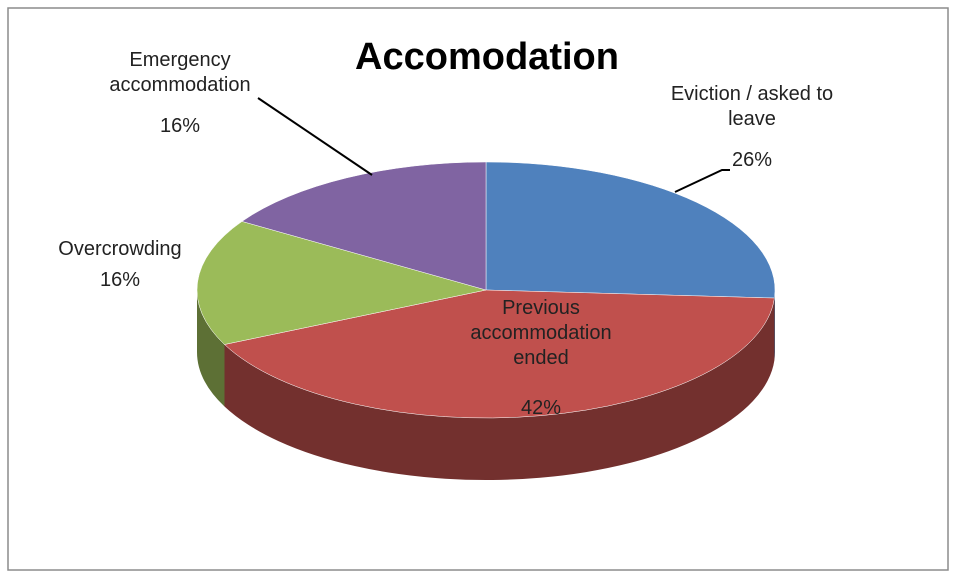 This screenshot has height=579, width=956. I want to click on slice-value-label: 42%, so click(541, 408).